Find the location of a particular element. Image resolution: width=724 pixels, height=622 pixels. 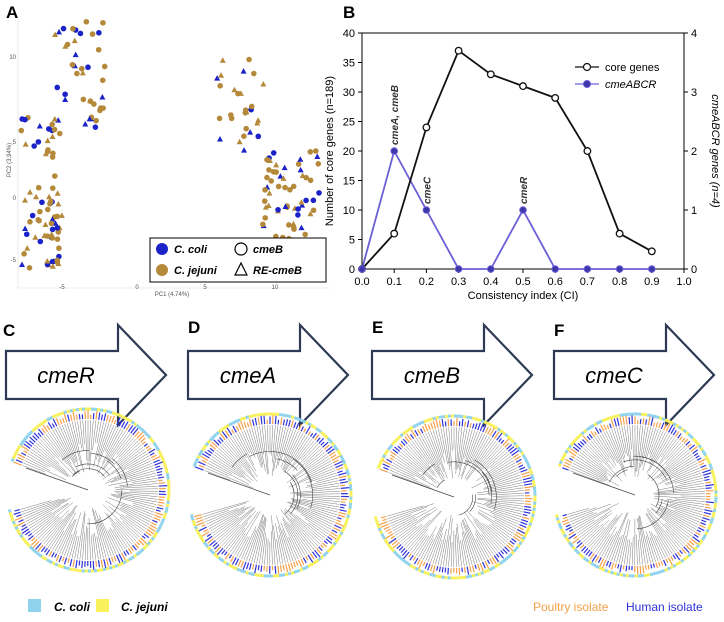

tree-arc is located at coordinates (114, 470).